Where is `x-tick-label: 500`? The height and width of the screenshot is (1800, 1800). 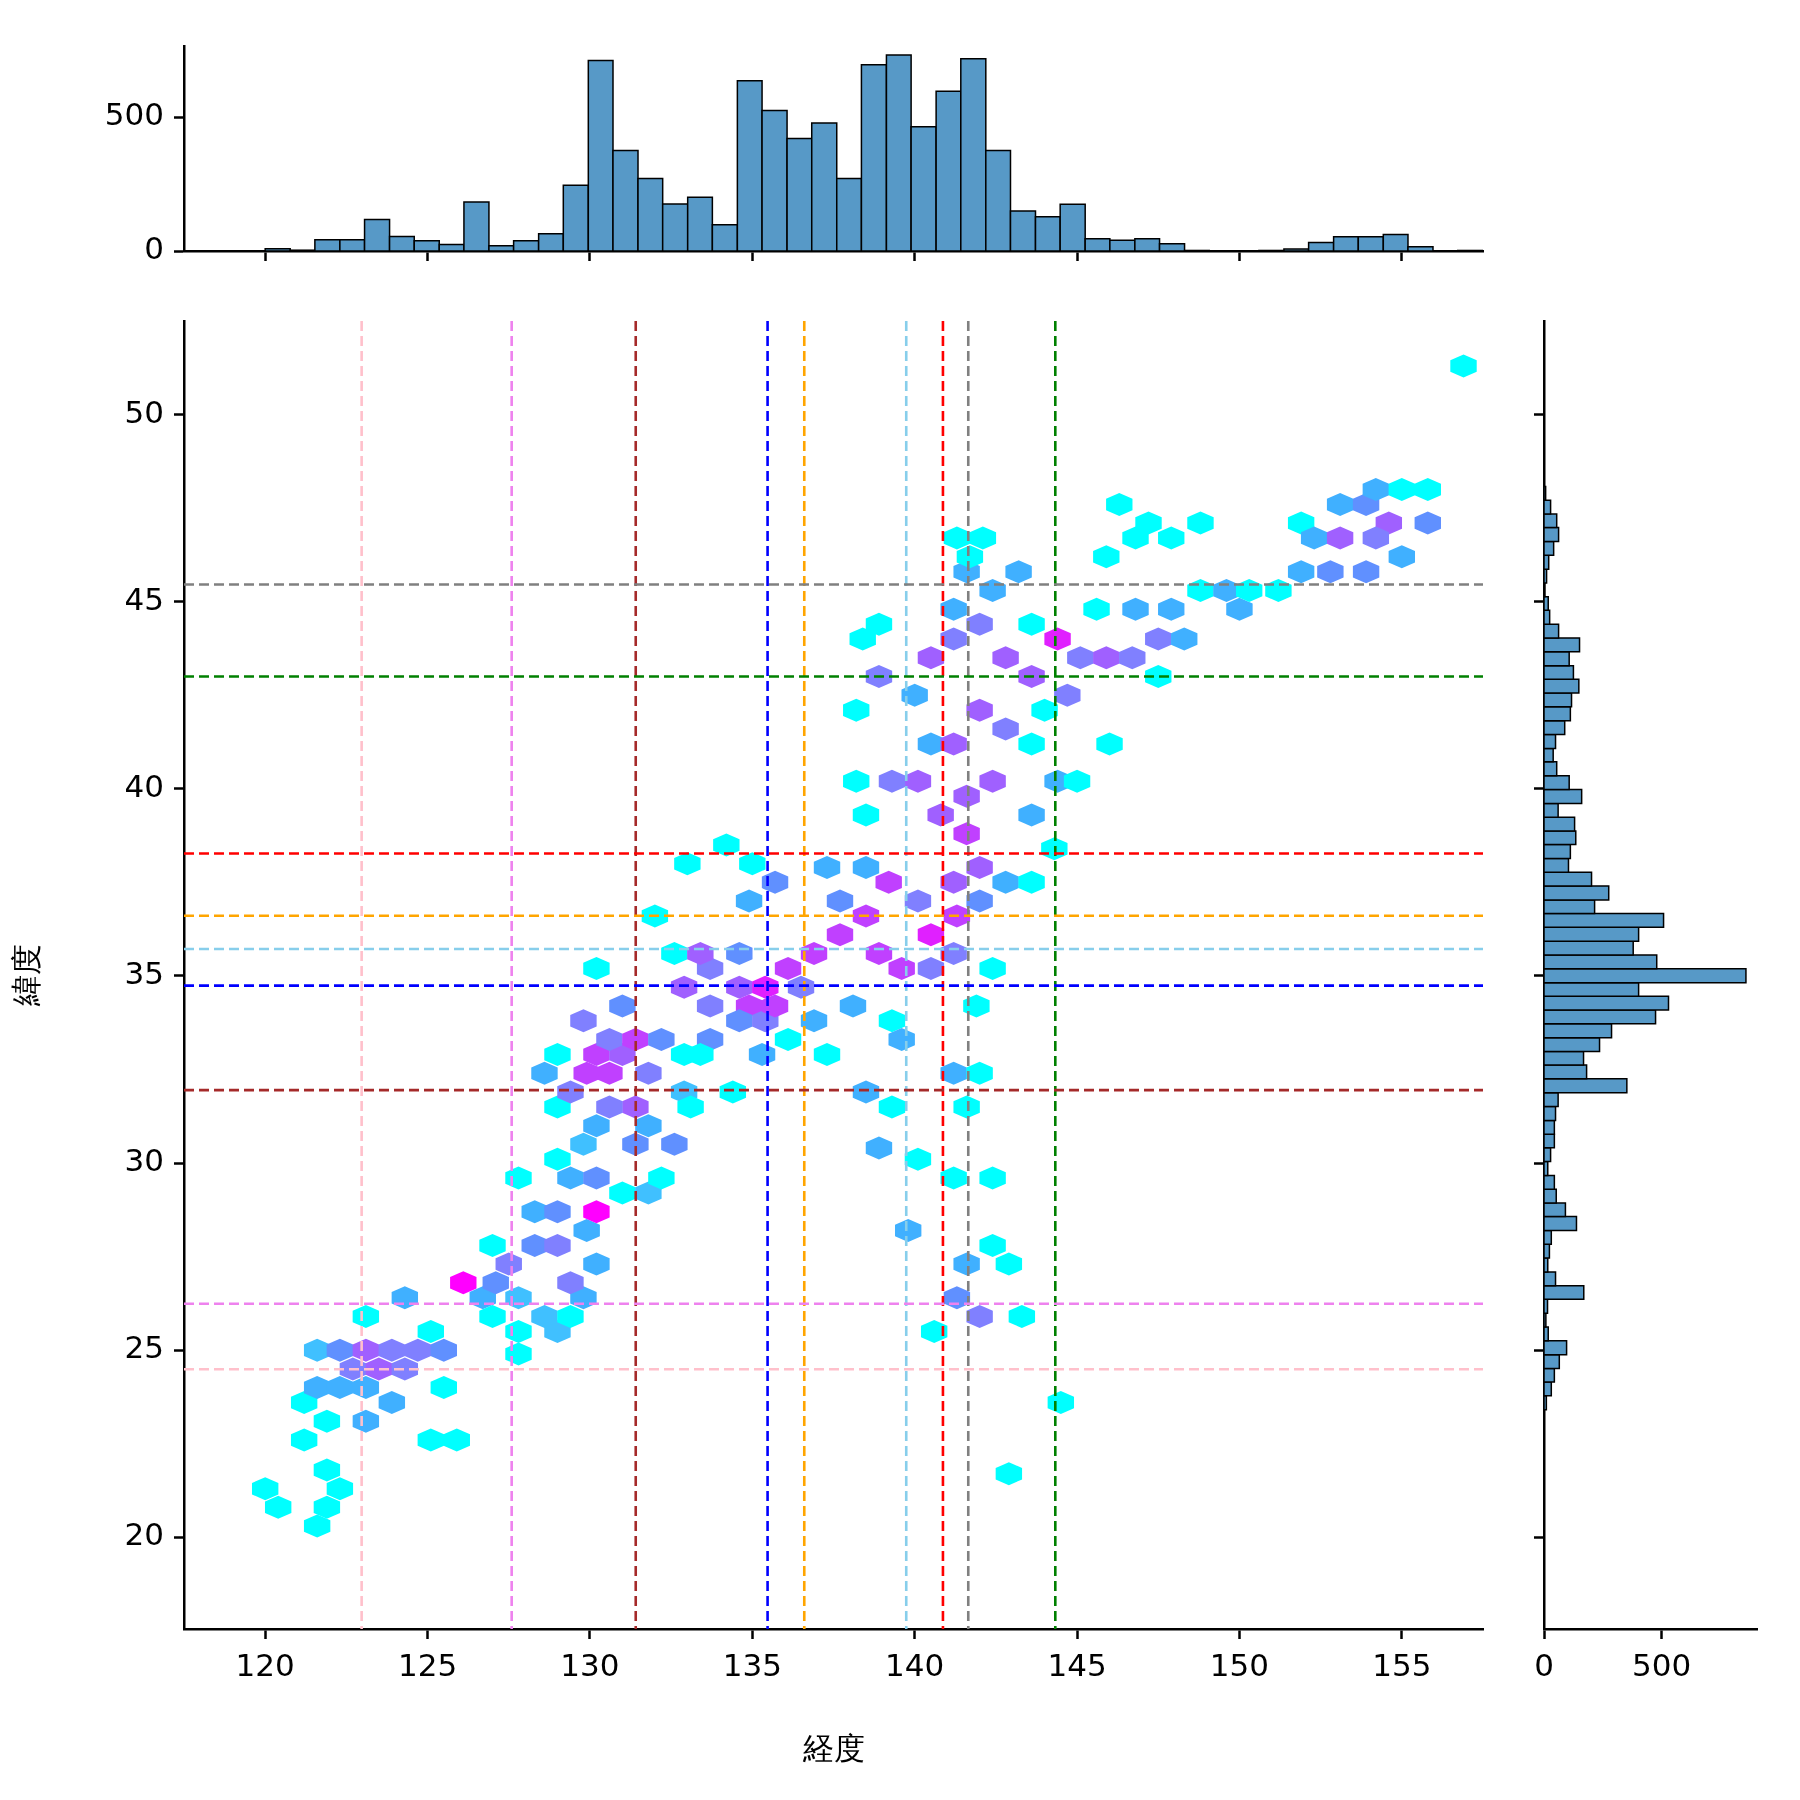 x-tick-label: 500 is located at coordinates (1662, 1664).